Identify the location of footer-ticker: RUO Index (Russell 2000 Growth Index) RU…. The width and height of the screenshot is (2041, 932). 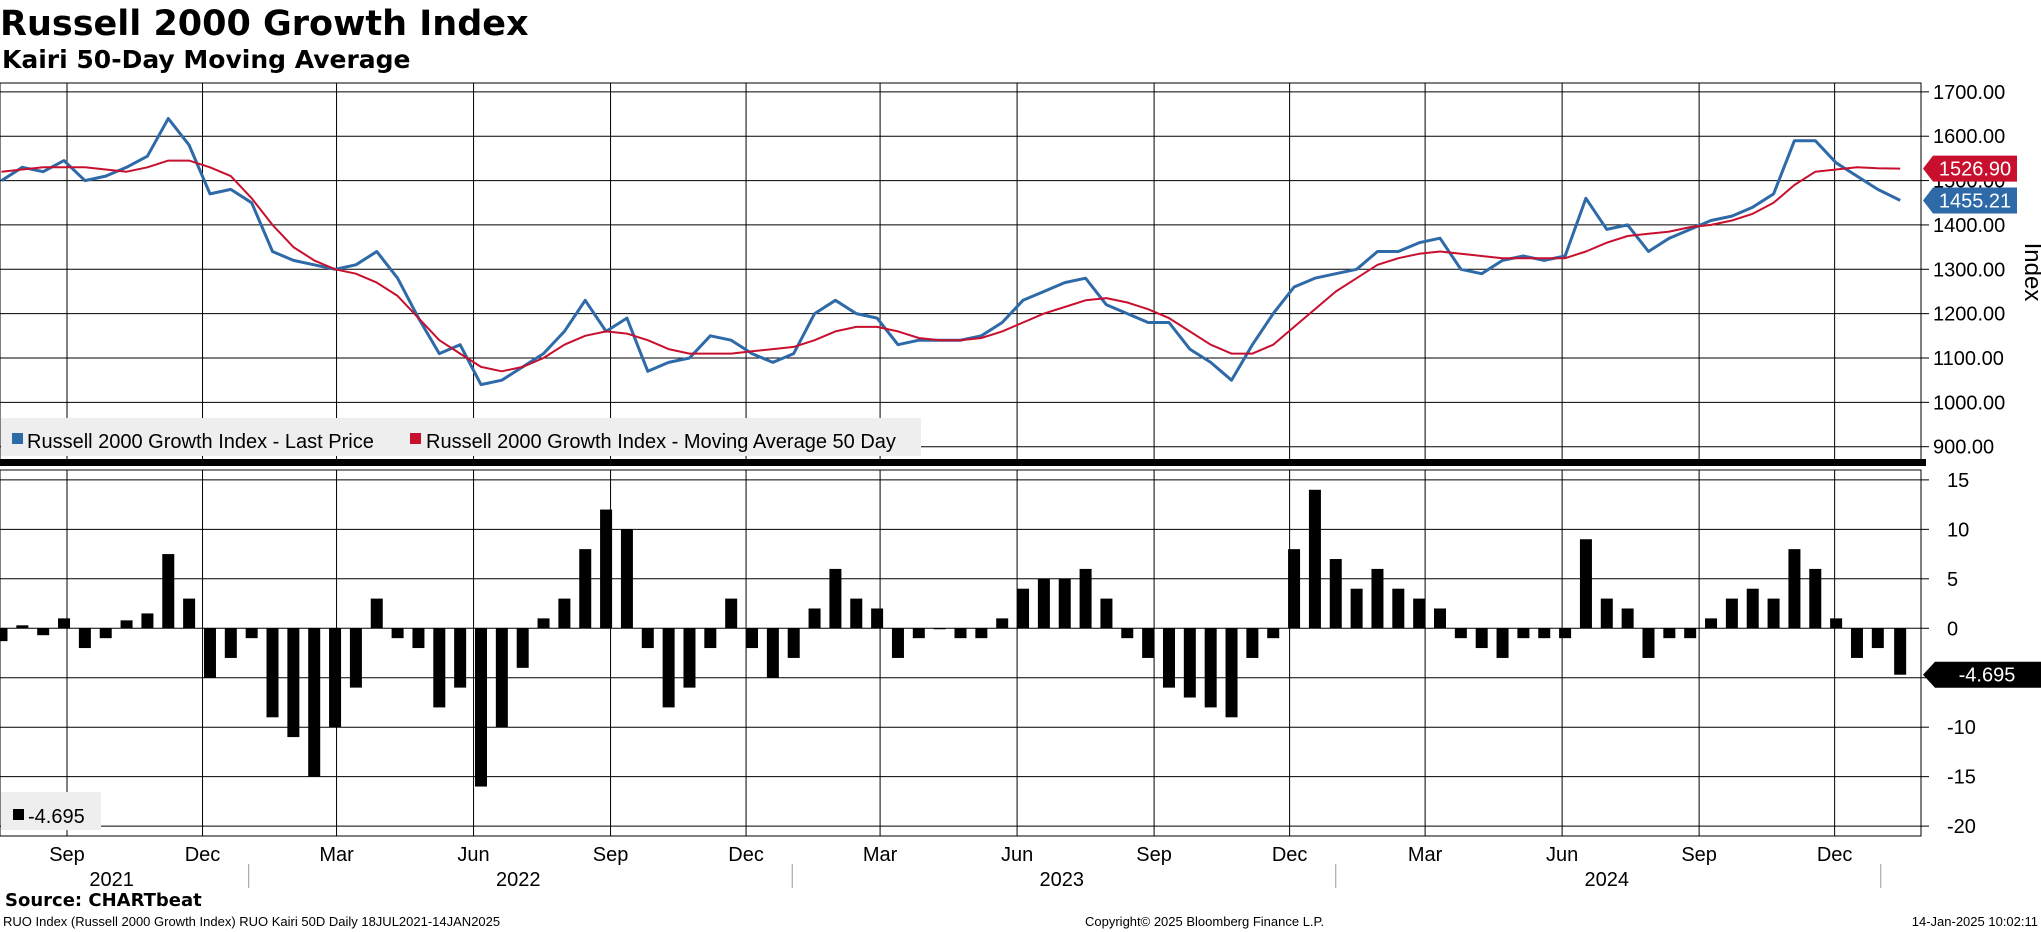
(252, 921).